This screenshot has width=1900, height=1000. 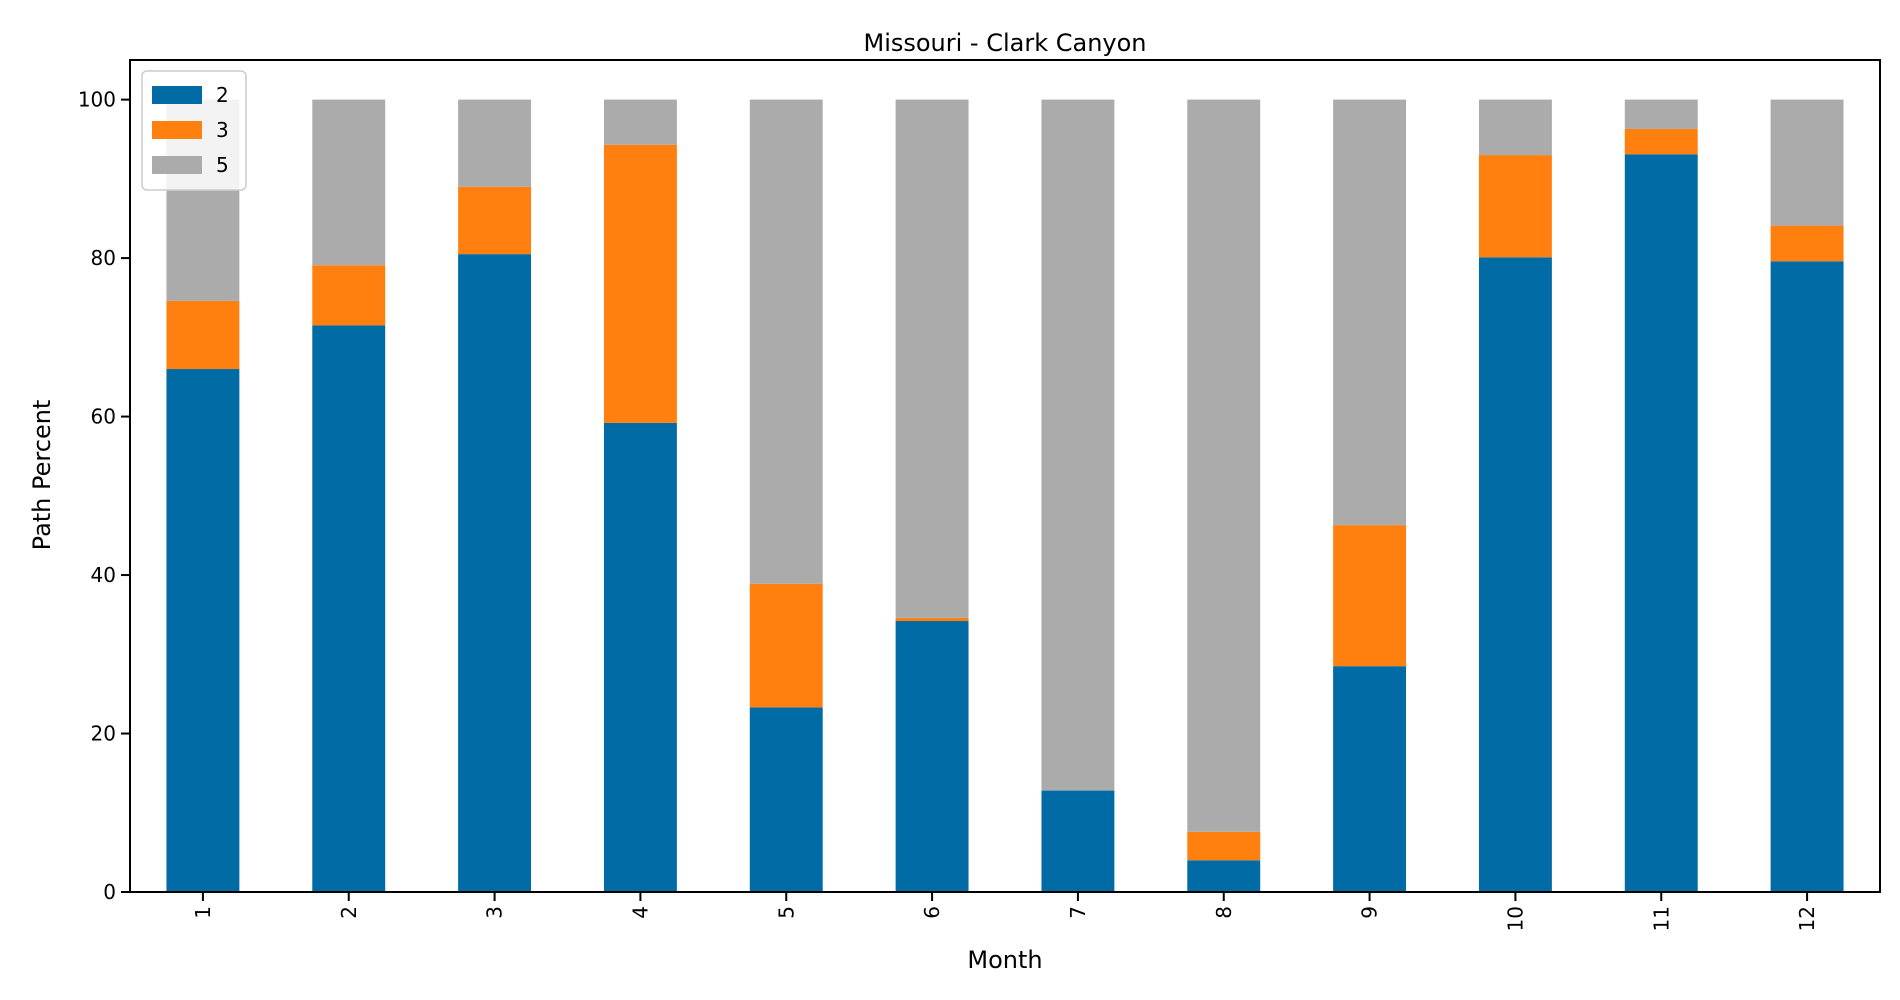 What do you see at coordinates (42, 475) in the screenshot?
I see `y-axis-title: Path Percent` at bounding box center [42, 475].